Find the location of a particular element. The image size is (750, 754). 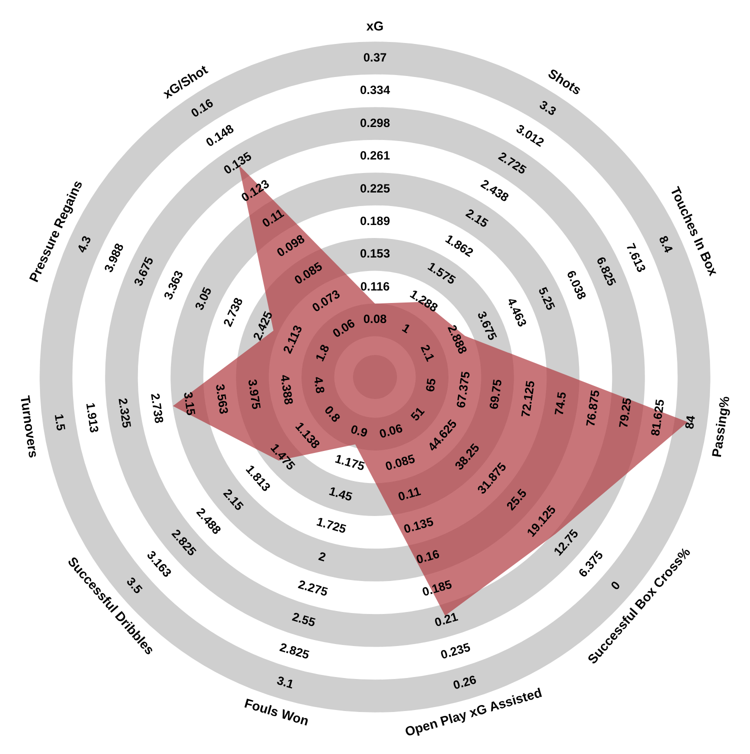

text: 0.08 is located at coordinates (375, 319).